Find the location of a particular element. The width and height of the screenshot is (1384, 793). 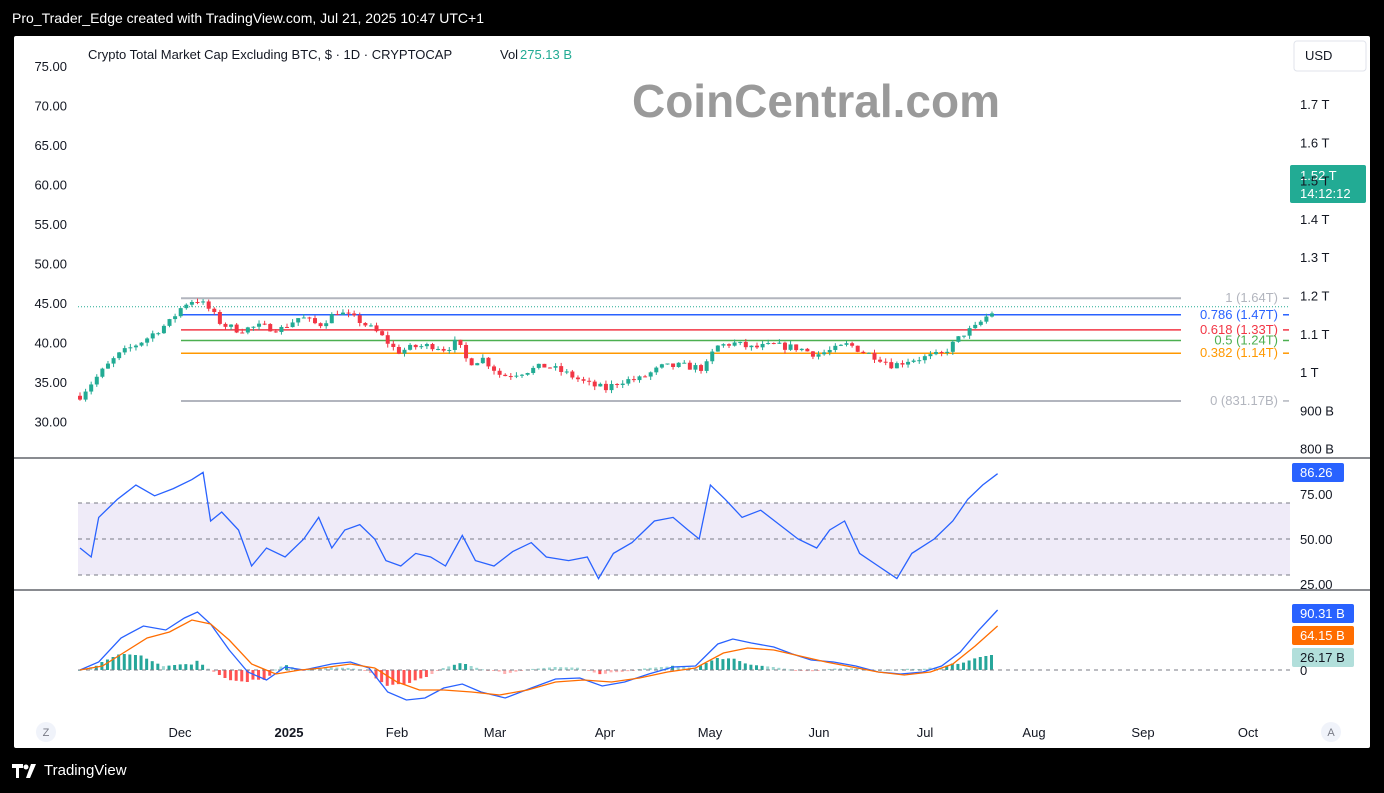

x-axis-tick: Sep is located at coordinates (1142, 732).